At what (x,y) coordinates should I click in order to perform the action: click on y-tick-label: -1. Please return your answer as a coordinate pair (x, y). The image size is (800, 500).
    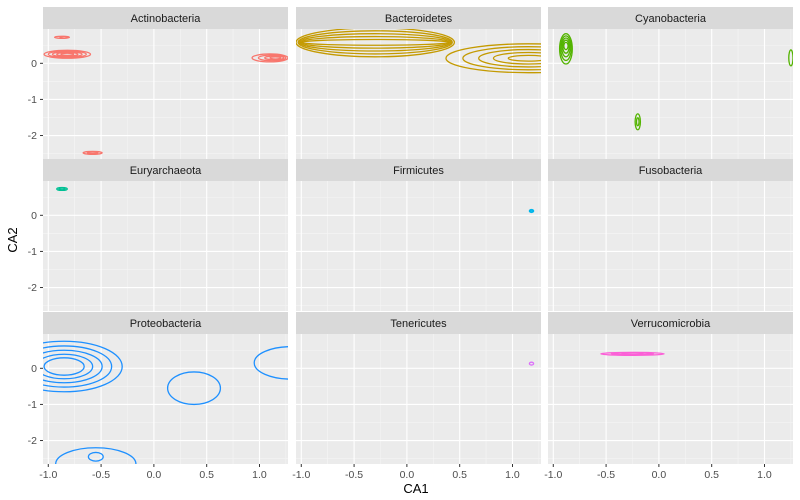
    Looking at the image, I should click on (32, 405).